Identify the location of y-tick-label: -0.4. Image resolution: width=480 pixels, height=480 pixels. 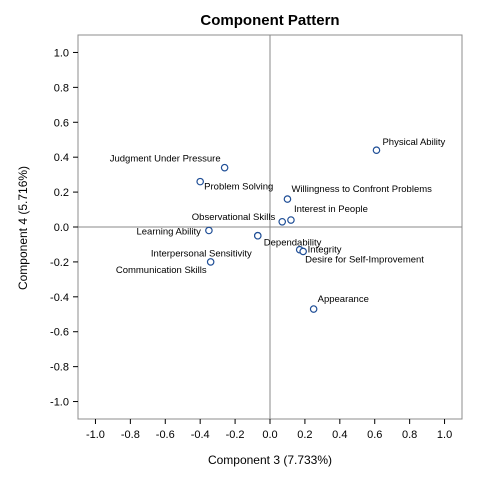
(59, 298).